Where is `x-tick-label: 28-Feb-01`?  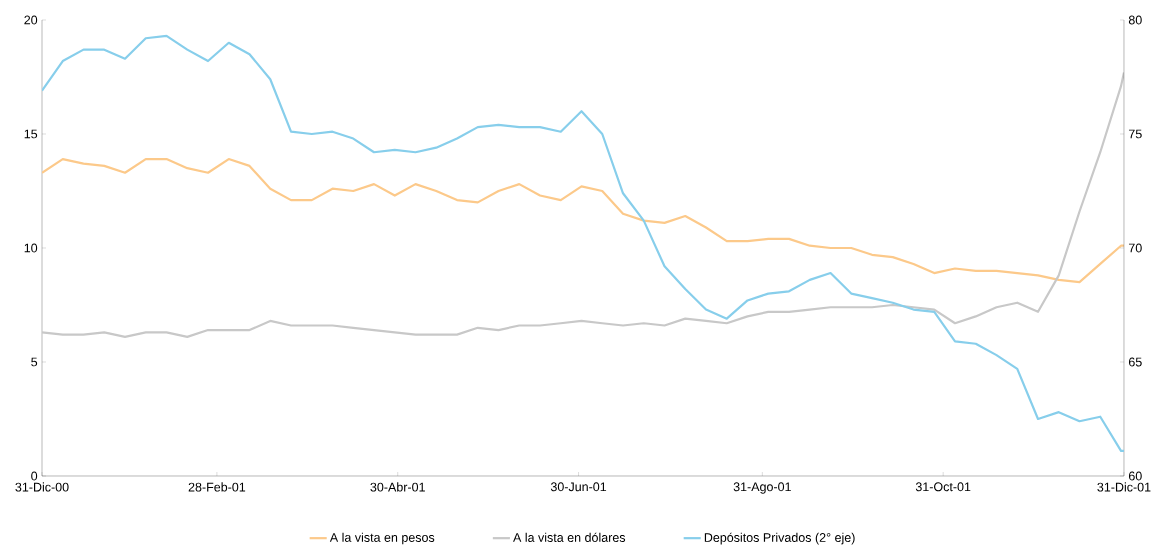
x-tick-label: 28-Feb-01 is located at coordinates (217, 487).